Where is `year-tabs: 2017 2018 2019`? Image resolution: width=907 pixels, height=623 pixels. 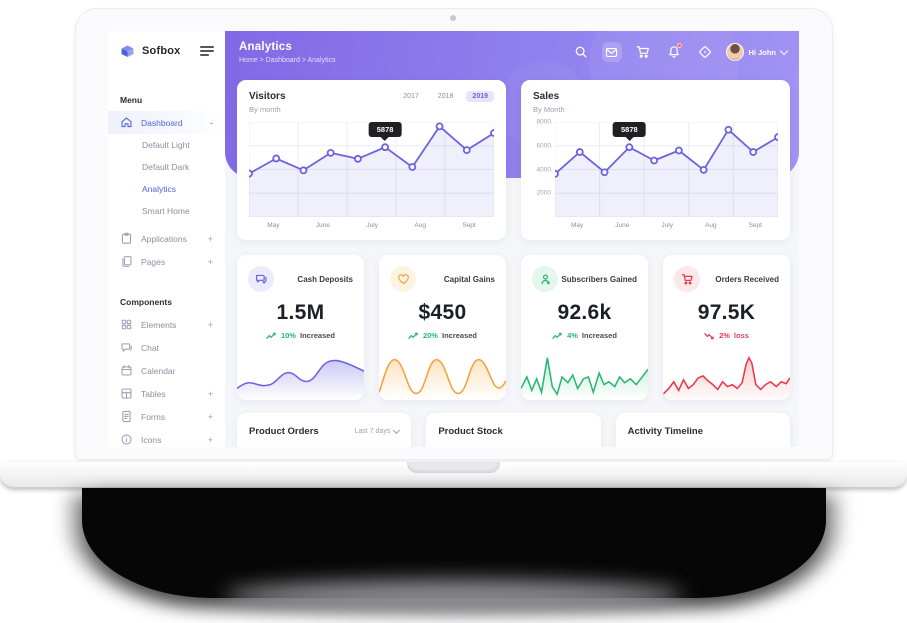
year-tabs: 2017 2018 2019 is located at coordinates (445, 96).